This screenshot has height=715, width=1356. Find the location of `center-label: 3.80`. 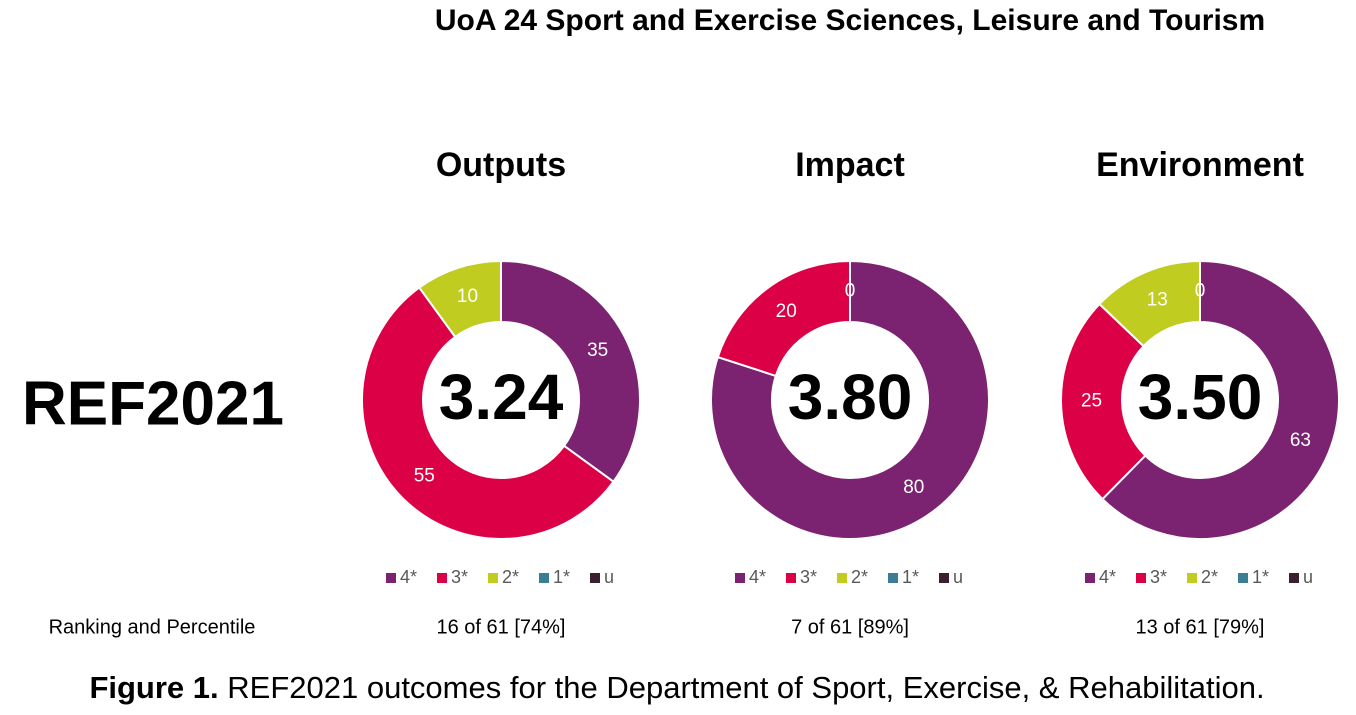

center-label: 3.80 is located at coordinates (850, 397).